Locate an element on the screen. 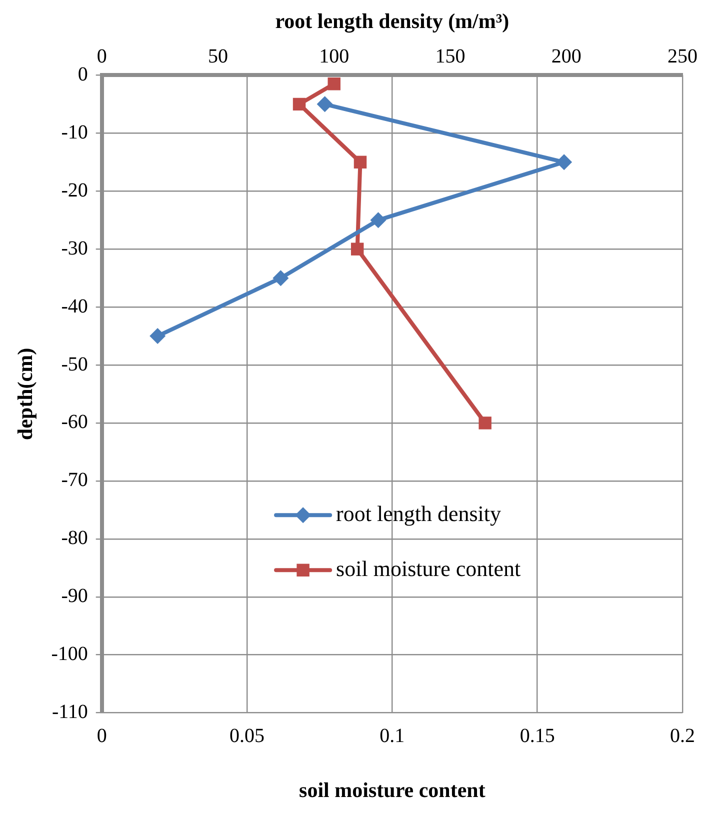 The width and height of the screenshot is (707, 816). y-tick-label: -50 is located at coordinates (74, 364).